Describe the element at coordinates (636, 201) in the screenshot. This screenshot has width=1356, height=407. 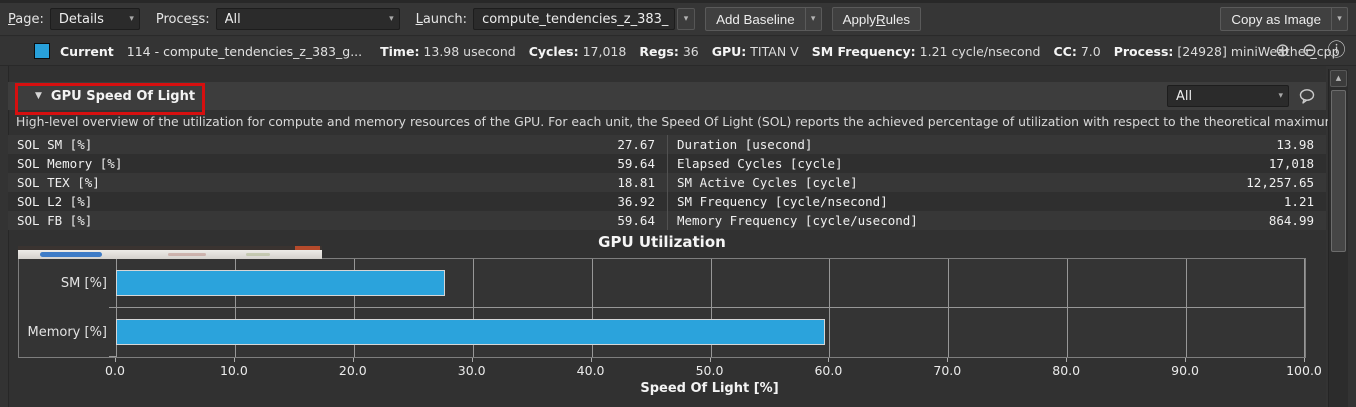
I see `metric-value: 36.92` at that location.